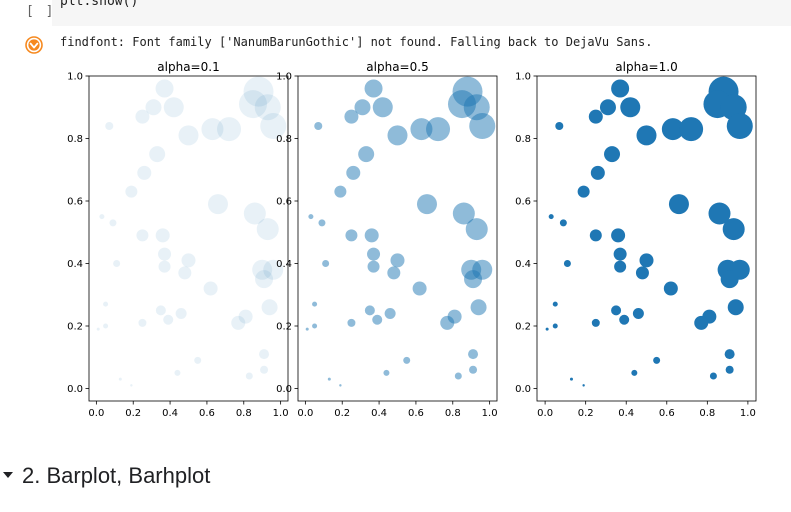 The image size is (791, 512). What do you see at coordinates (453, 413) in the screenshot?
I see `x-tick-label: 0.8` at bounding box center [453, 413].